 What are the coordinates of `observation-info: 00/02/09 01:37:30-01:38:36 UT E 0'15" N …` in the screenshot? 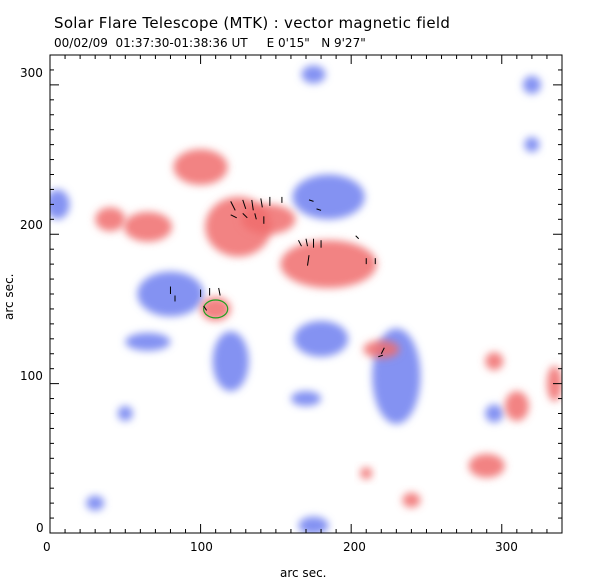 It's located at (210, 43).